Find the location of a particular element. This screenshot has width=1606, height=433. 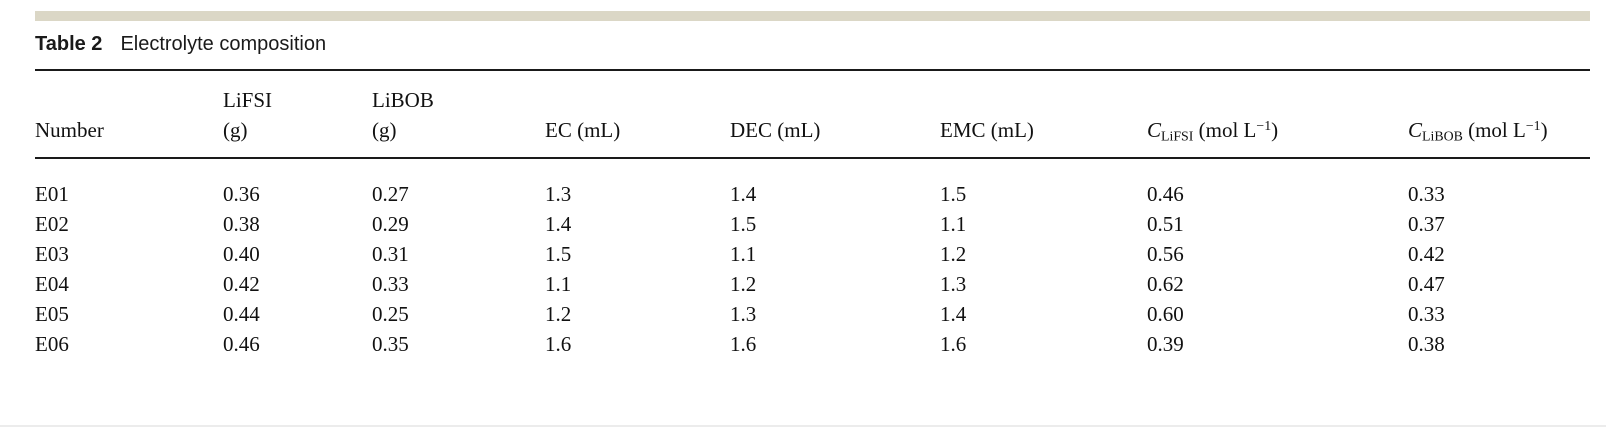

col-header-c-libob-label: CLiBOB (mol L−1) is located at coordinates (1499, 130).